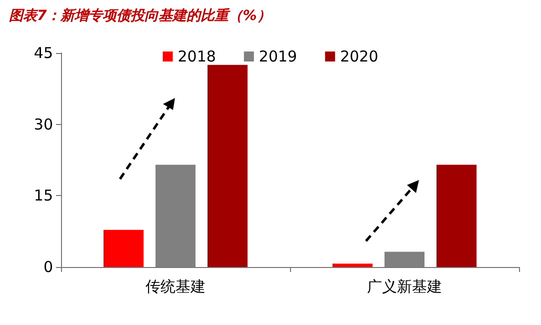  What do you see at coordinates (43, 195) in the screenshot?
I see `y-tick-label: 15` at bounding box center [43, 195].